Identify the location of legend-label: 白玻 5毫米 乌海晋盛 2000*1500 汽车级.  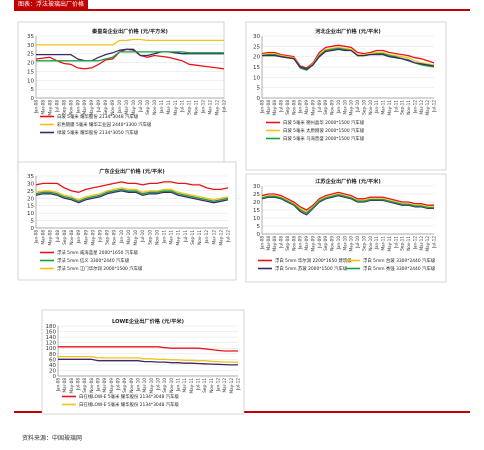
(324, 138).